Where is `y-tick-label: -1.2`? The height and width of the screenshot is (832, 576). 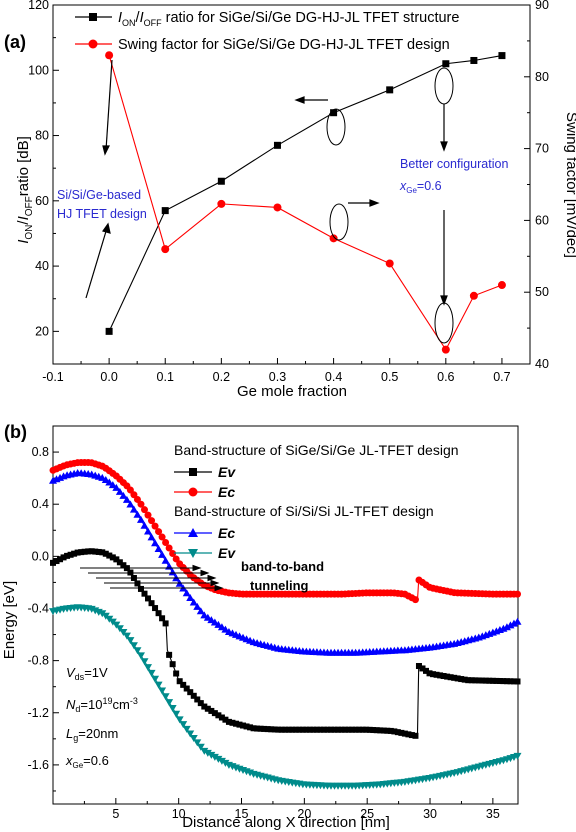 y-tick-label: -1.2 is located at coordinates (38, 713).